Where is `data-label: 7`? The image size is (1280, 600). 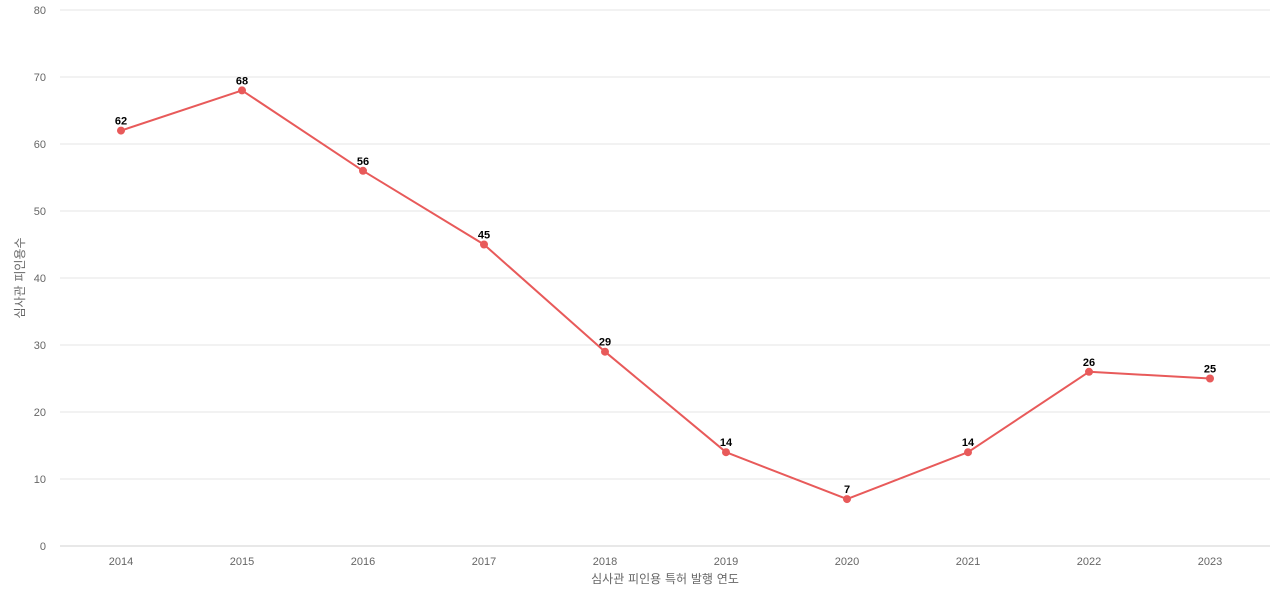
data-label: 7 is located at coordinates (847, 490).